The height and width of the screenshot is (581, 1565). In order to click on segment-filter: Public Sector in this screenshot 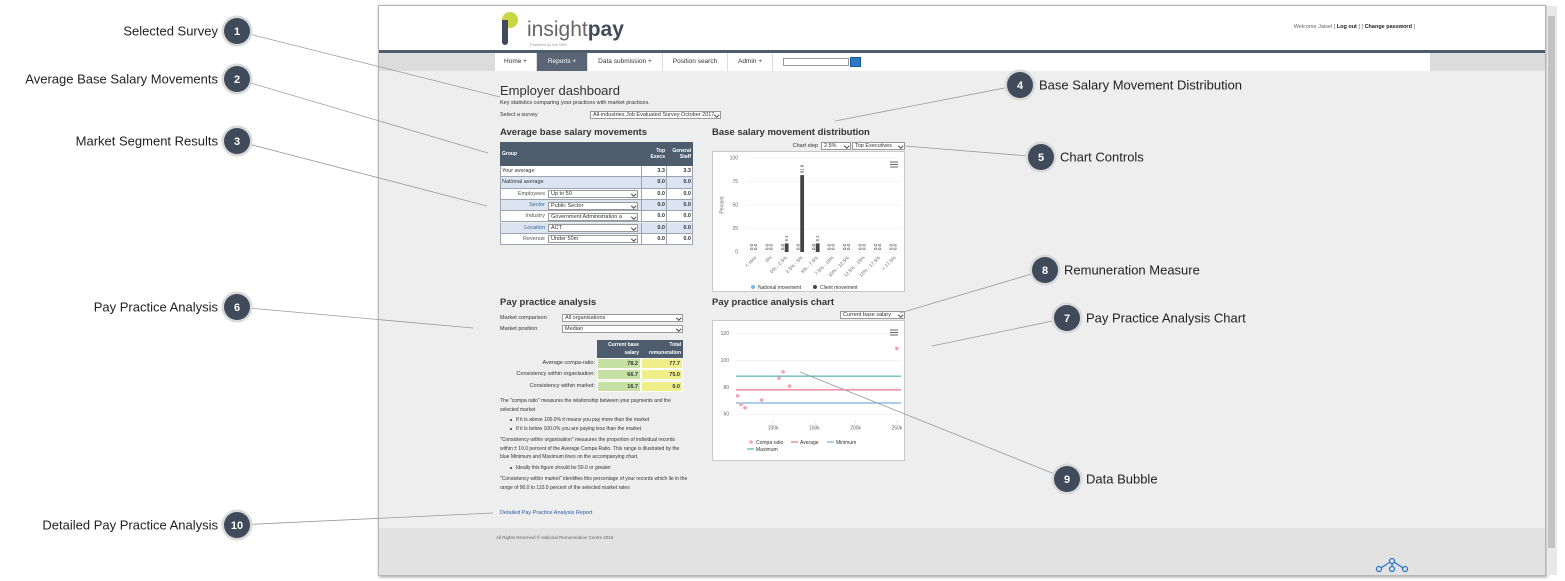, I will do `click(593, 205)`.